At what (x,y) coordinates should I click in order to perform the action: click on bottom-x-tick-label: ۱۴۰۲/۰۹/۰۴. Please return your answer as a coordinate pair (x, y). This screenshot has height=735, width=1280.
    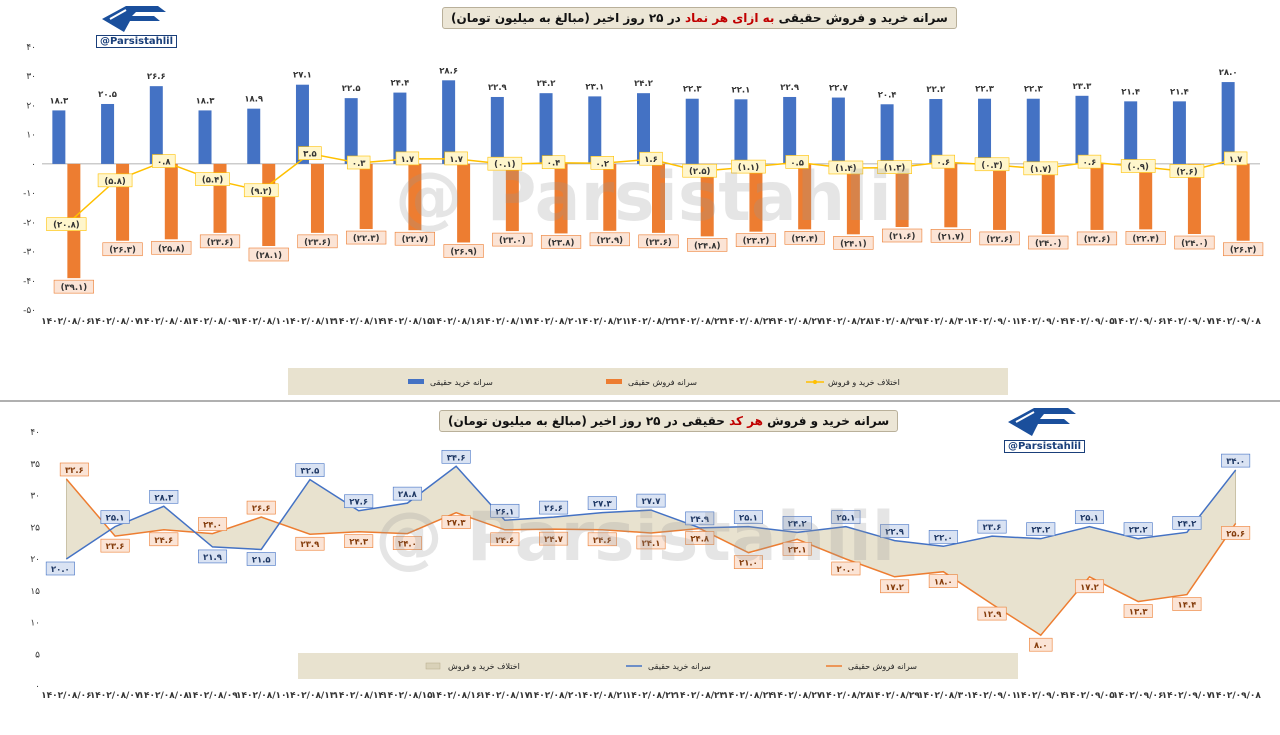
    Looking at the image, I should click on (1040, 696).